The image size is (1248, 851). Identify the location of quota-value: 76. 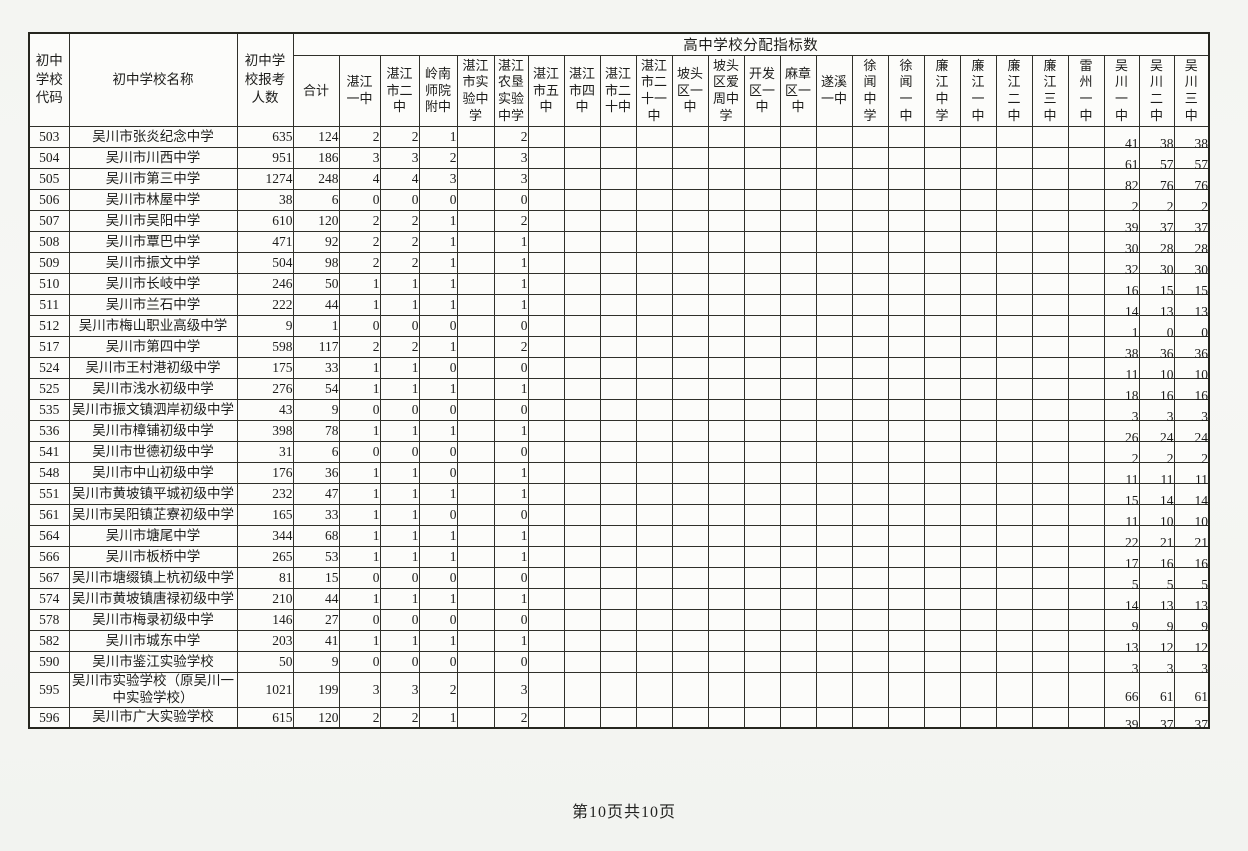
(1201, 185).